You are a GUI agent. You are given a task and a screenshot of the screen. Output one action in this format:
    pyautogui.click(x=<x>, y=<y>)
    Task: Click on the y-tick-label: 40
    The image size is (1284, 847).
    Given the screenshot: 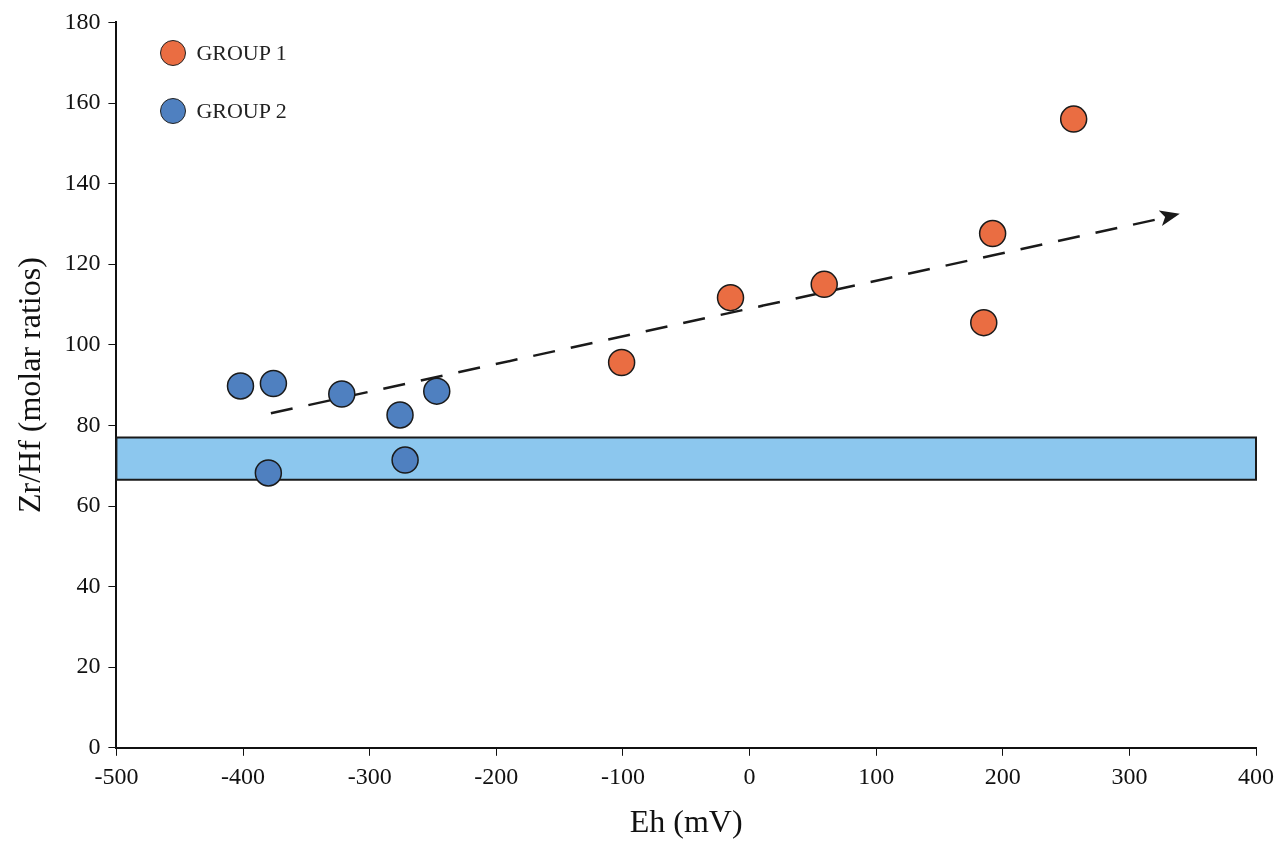 What is the action you would take?
    pyautogui.click(x=88, y=584)
    